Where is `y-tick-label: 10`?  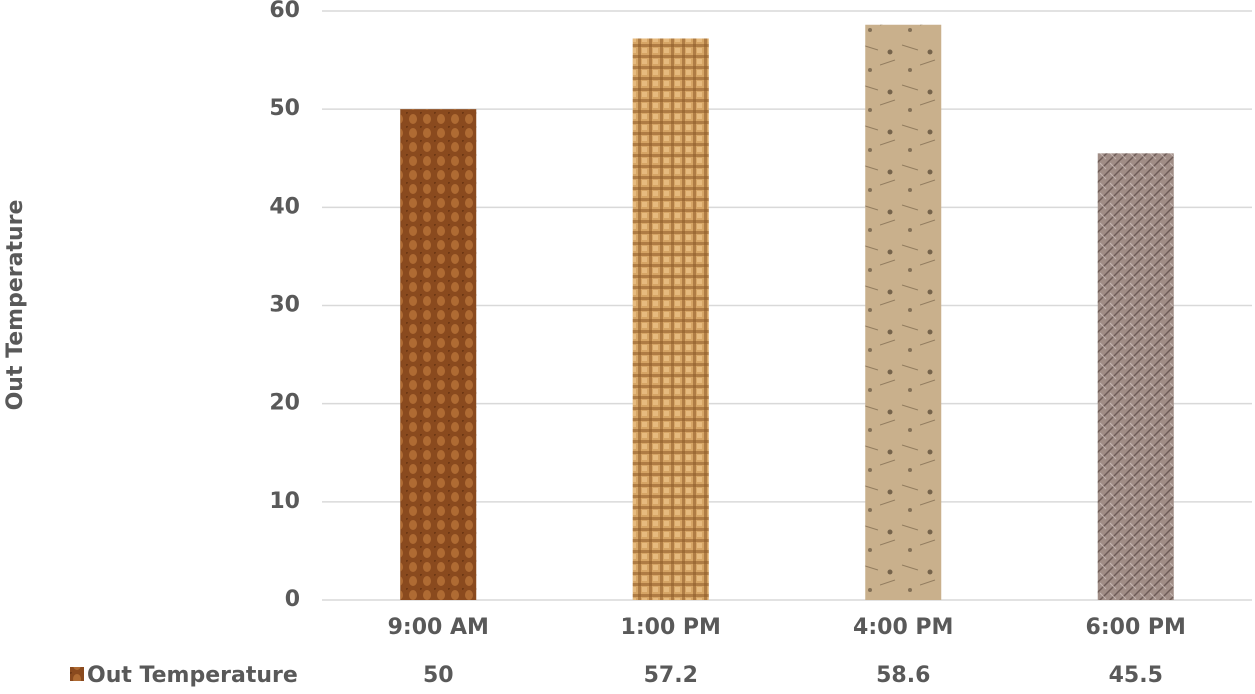 y-tick-label: 10 is located at coordinates (284, 501).